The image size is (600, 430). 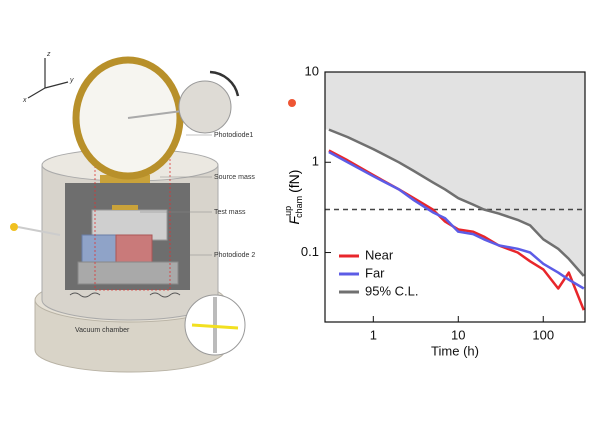 I want to click on y-tick-label: 10, so click(x=312, y=70).